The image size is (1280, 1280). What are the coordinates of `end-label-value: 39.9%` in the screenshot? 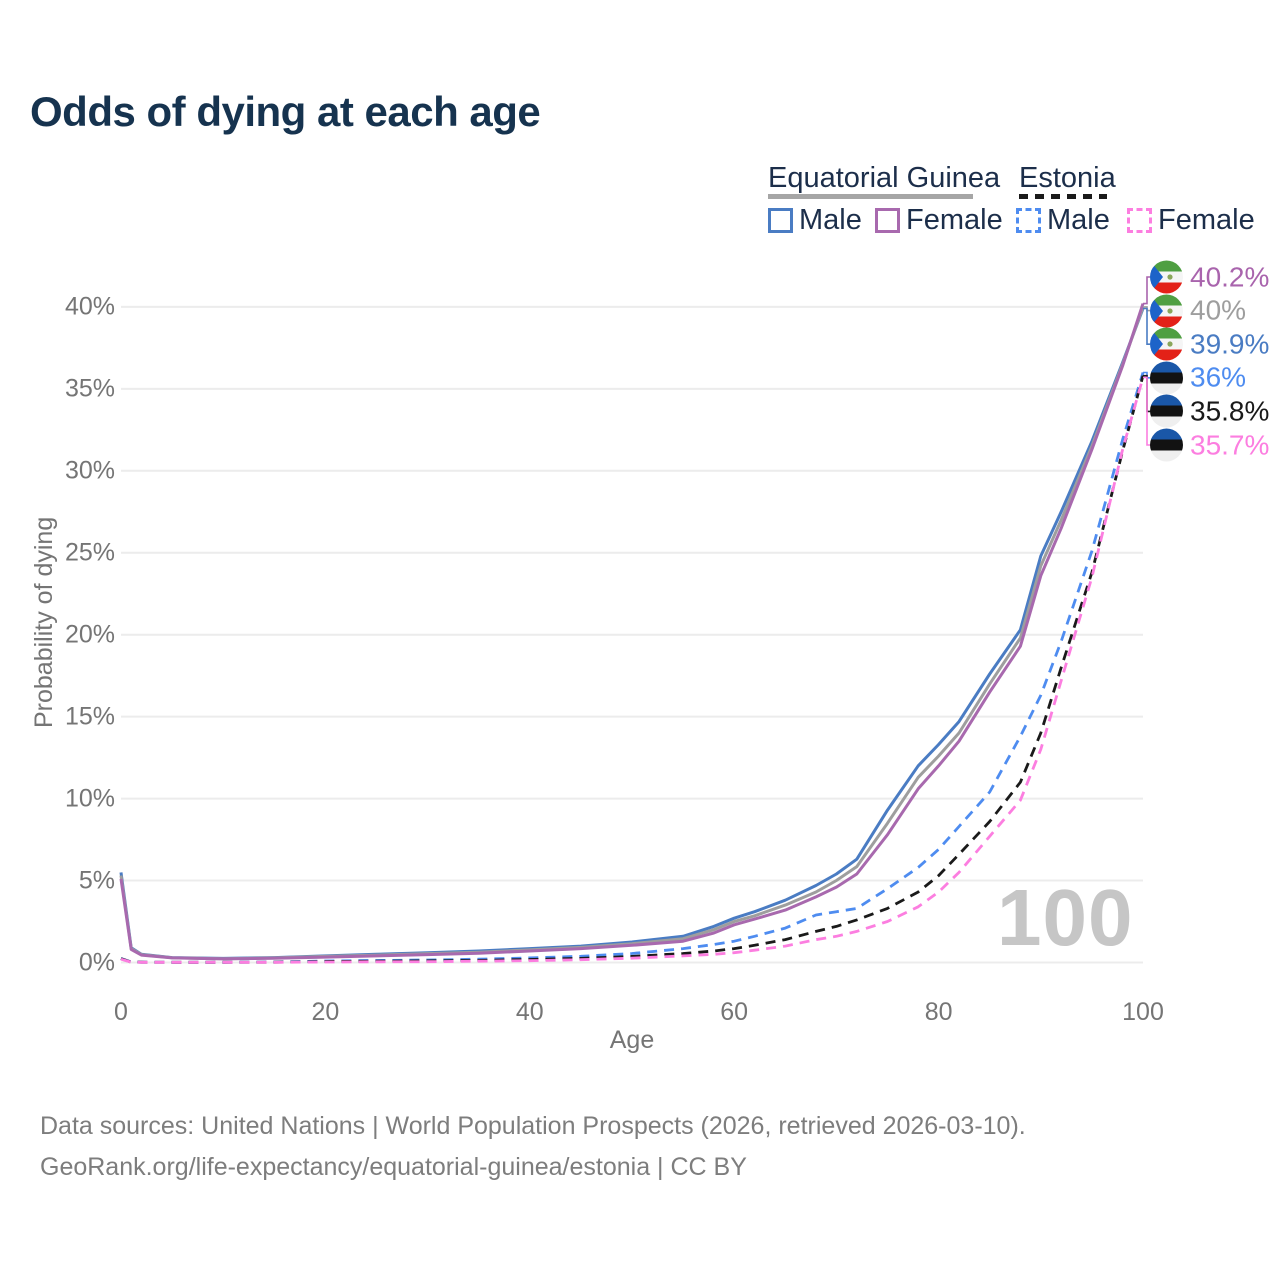 It's located at (1230, 344).